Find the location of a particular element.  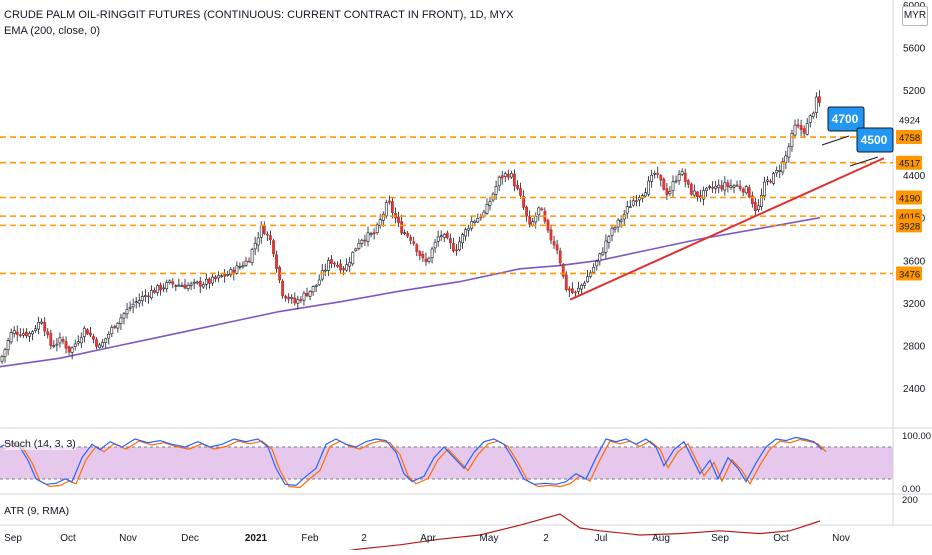

x-tick-label: Dec is located at coordinates (190, 538).